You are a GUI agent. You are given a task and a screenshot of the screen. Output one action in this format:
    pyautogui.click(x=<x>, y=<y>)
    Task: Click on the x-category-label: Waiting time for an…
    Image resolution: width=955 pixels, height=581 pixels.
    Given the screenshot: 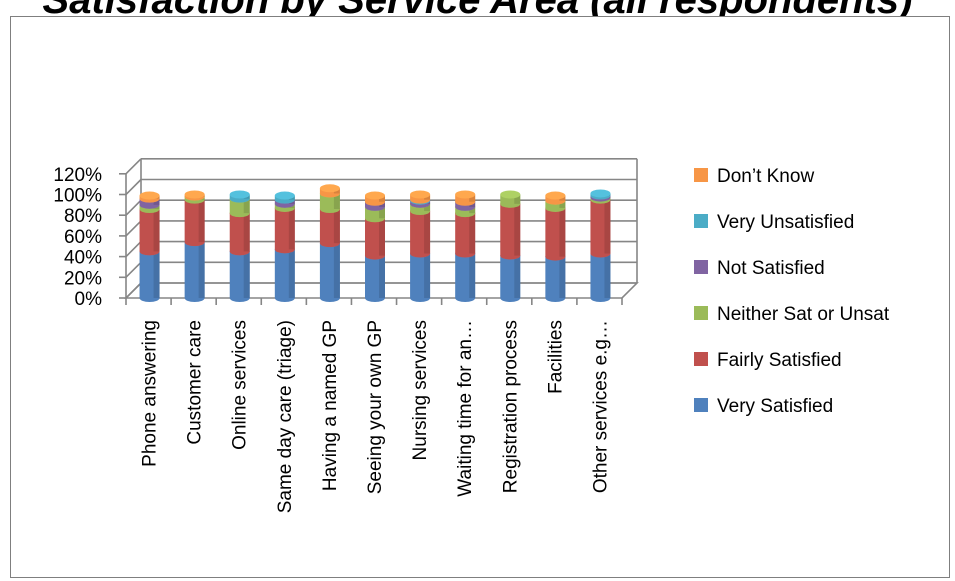 What is the action you would take?
    pyautogui.click(x=465, y=408)
    